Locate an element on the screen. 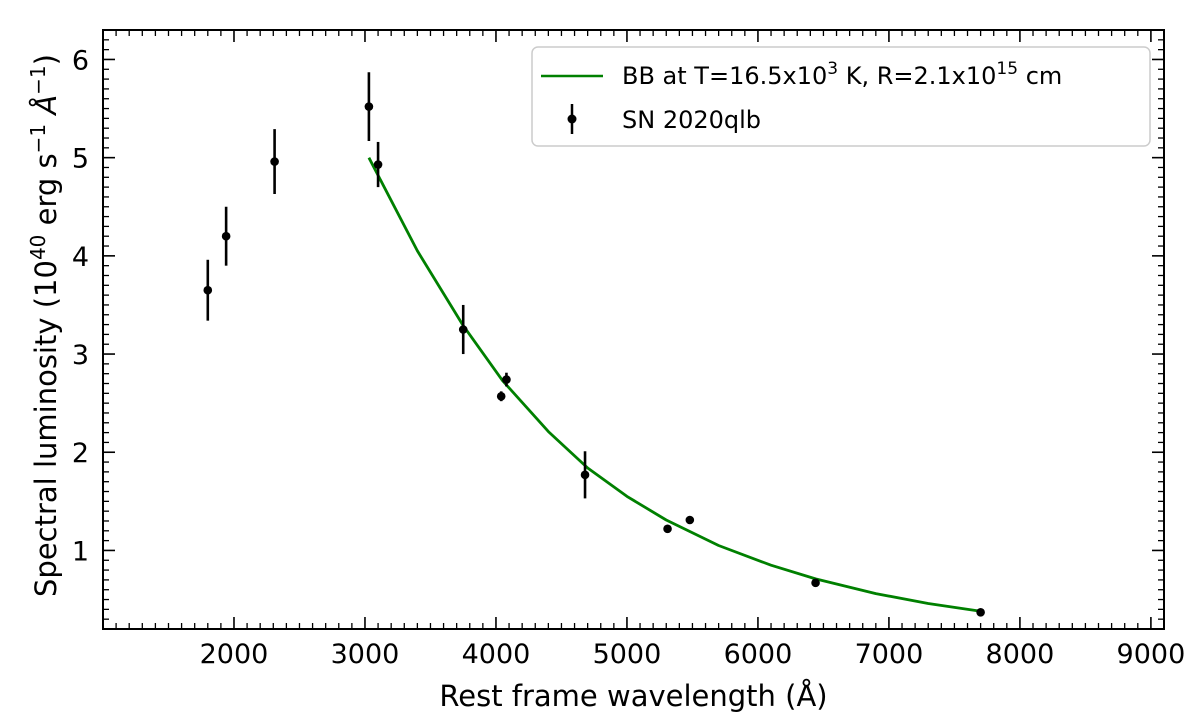 The height and width of the screenshot is (714, 1200). legend-entry-sn2020qlb: SN 2020qlb is located at coordinates (691, 120).